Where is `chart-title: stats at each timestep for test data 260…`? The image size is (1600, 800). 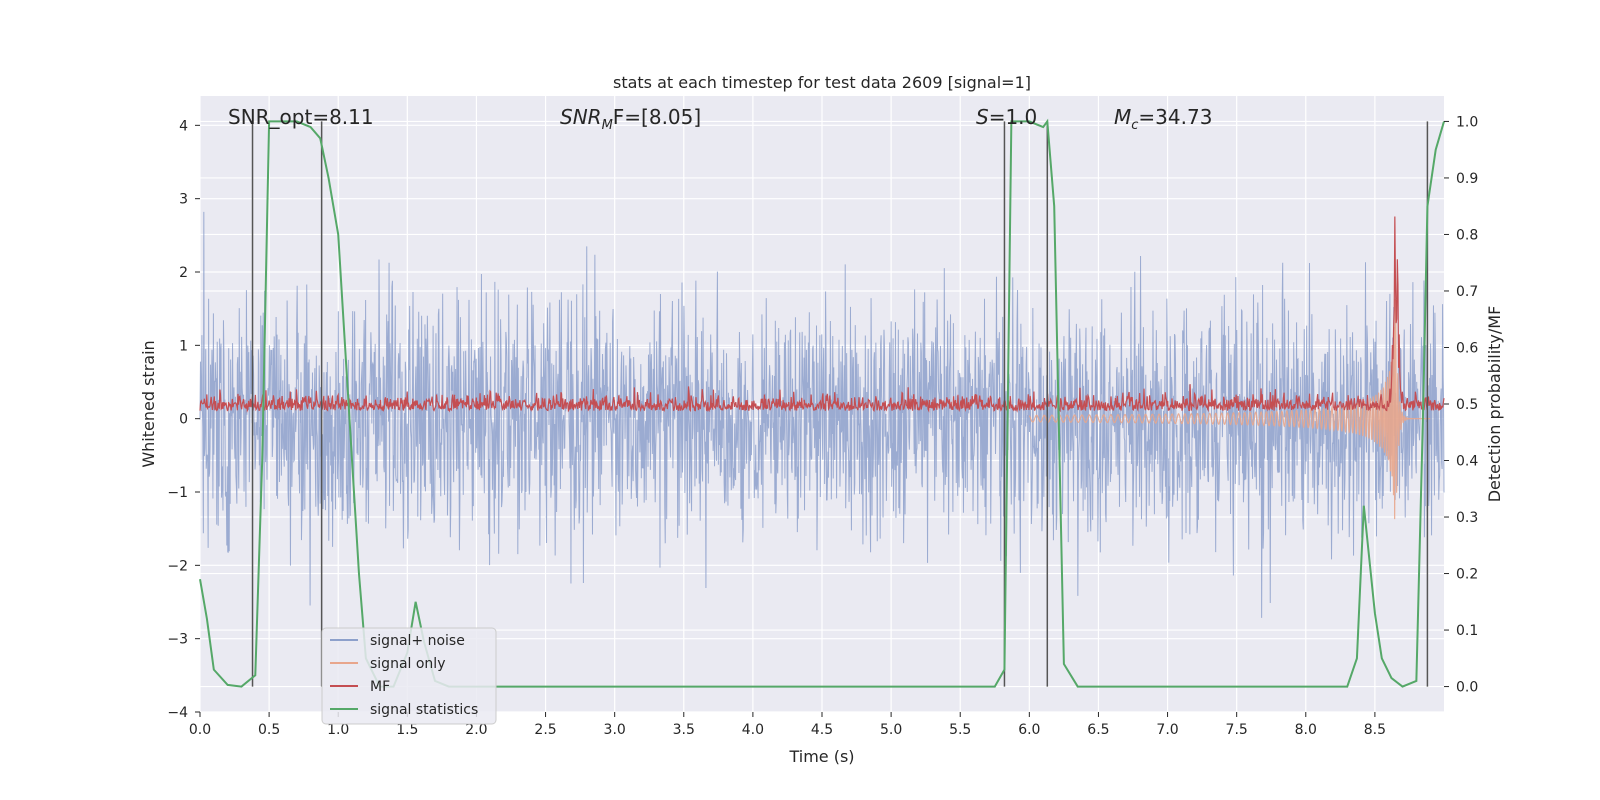 chart-title: stats at each timestep for test data 260… is located at coordinates (822, 82).